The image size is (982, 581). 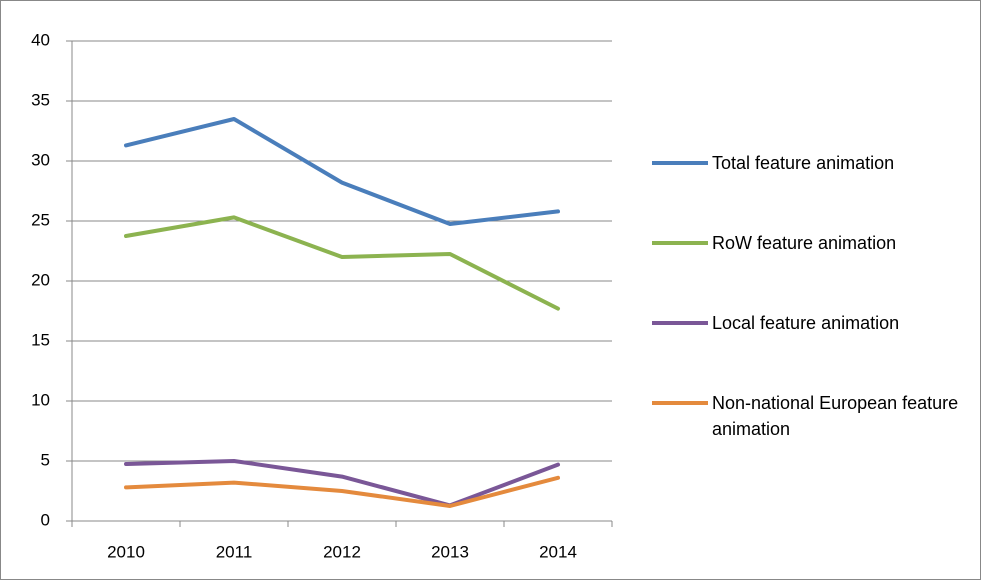 I want to click on x-tick-label: 2010, so click(x=126, y=551).